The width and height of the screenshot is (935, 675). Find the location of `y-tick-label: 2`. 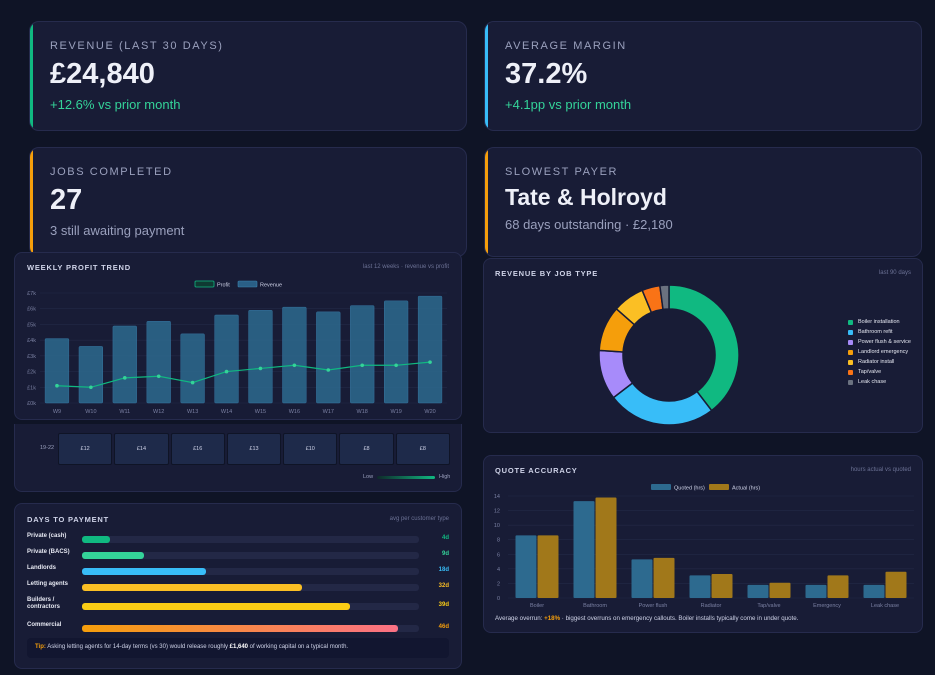

y-tick-label: 2 is located at coordinates (498, 584).